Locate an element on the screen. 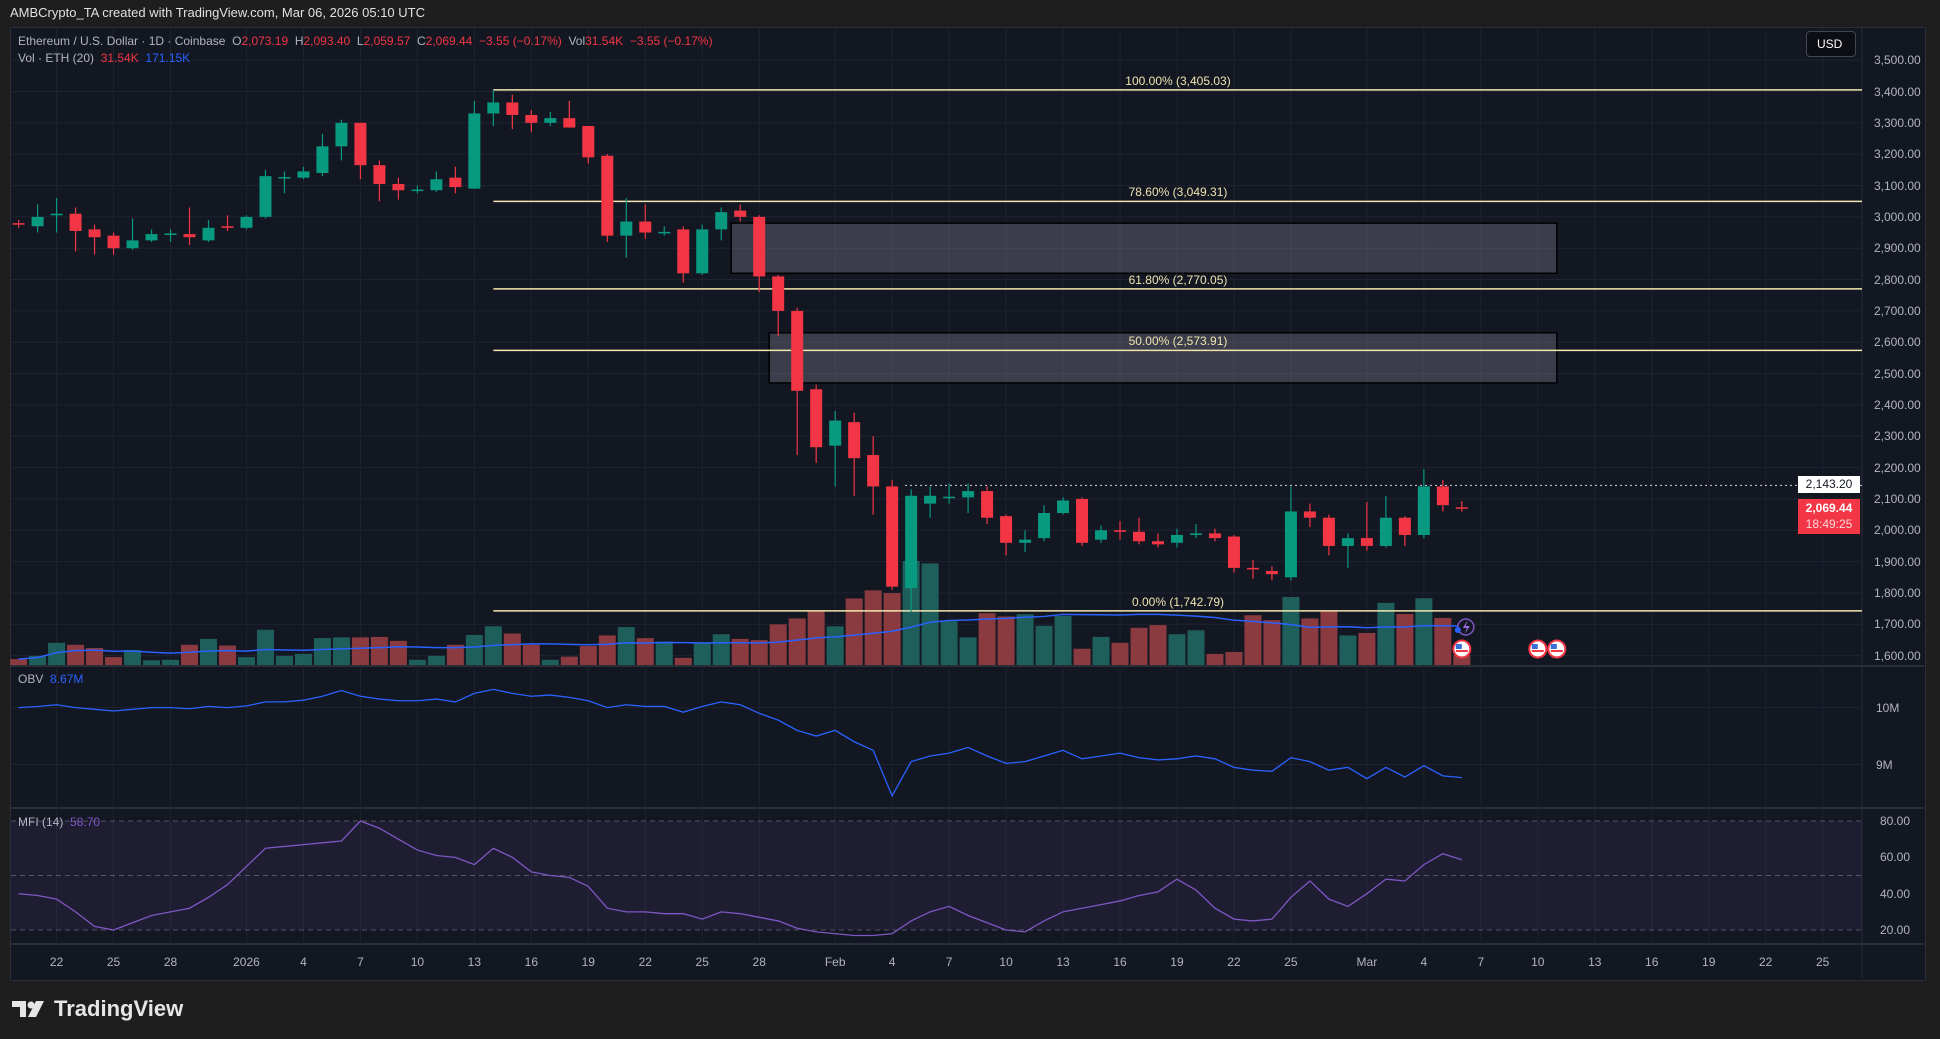  lightning-bolt-icon is located at coordinates (1466, 627).